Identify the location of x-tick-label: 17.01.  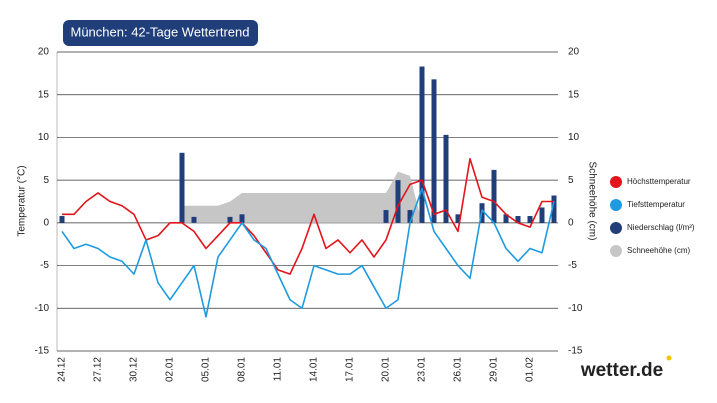
(350, 369).